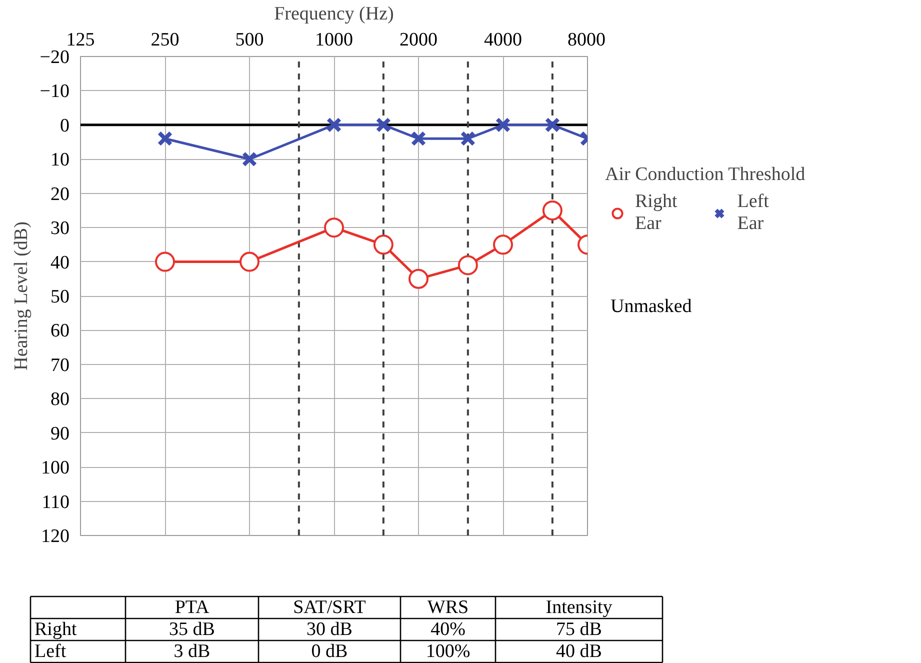 The height and width of the screenshot is (663, 921). Describe the element at coordinates (60, 263) in the screenshot. I see `y-tick-label: 40` at that location.